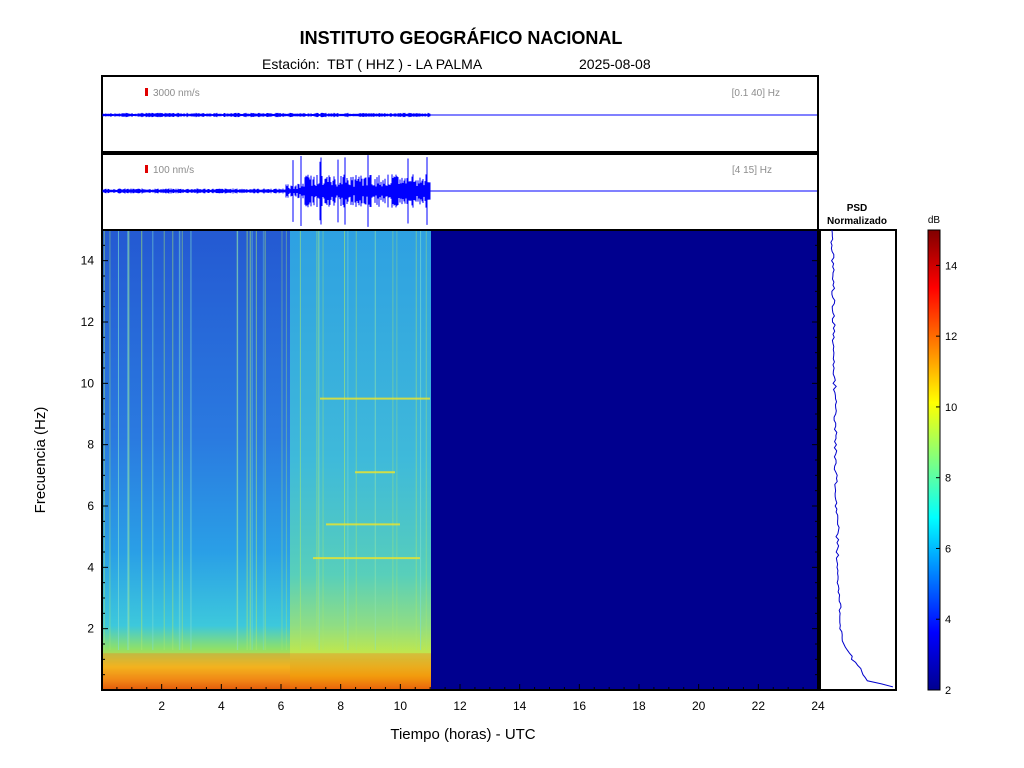 The image size is (1024, 768). Describe the element at coordinates (520, 706) in the screenshot. I see `x-tick-label: 14` at that location.